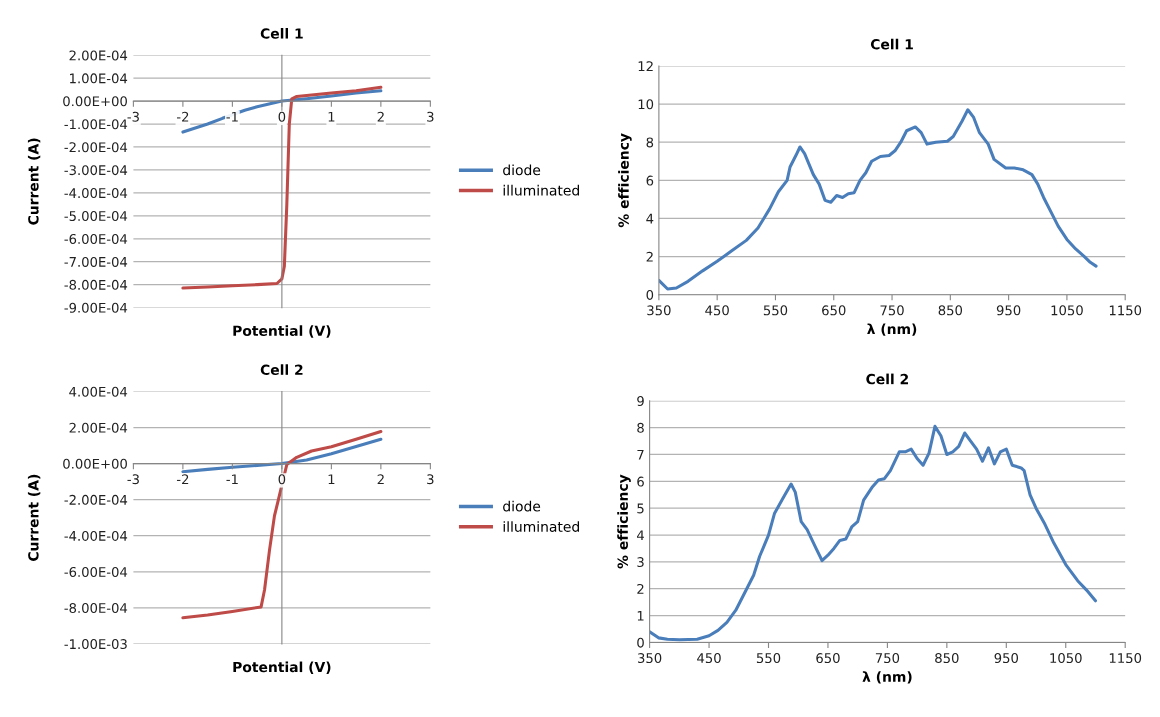 This screenshot has height=717, width=1160. What do you see at coordinates (640, 401) in the screenshot?
I see `y-tick-label: 9` at bounding box center [640, 401].